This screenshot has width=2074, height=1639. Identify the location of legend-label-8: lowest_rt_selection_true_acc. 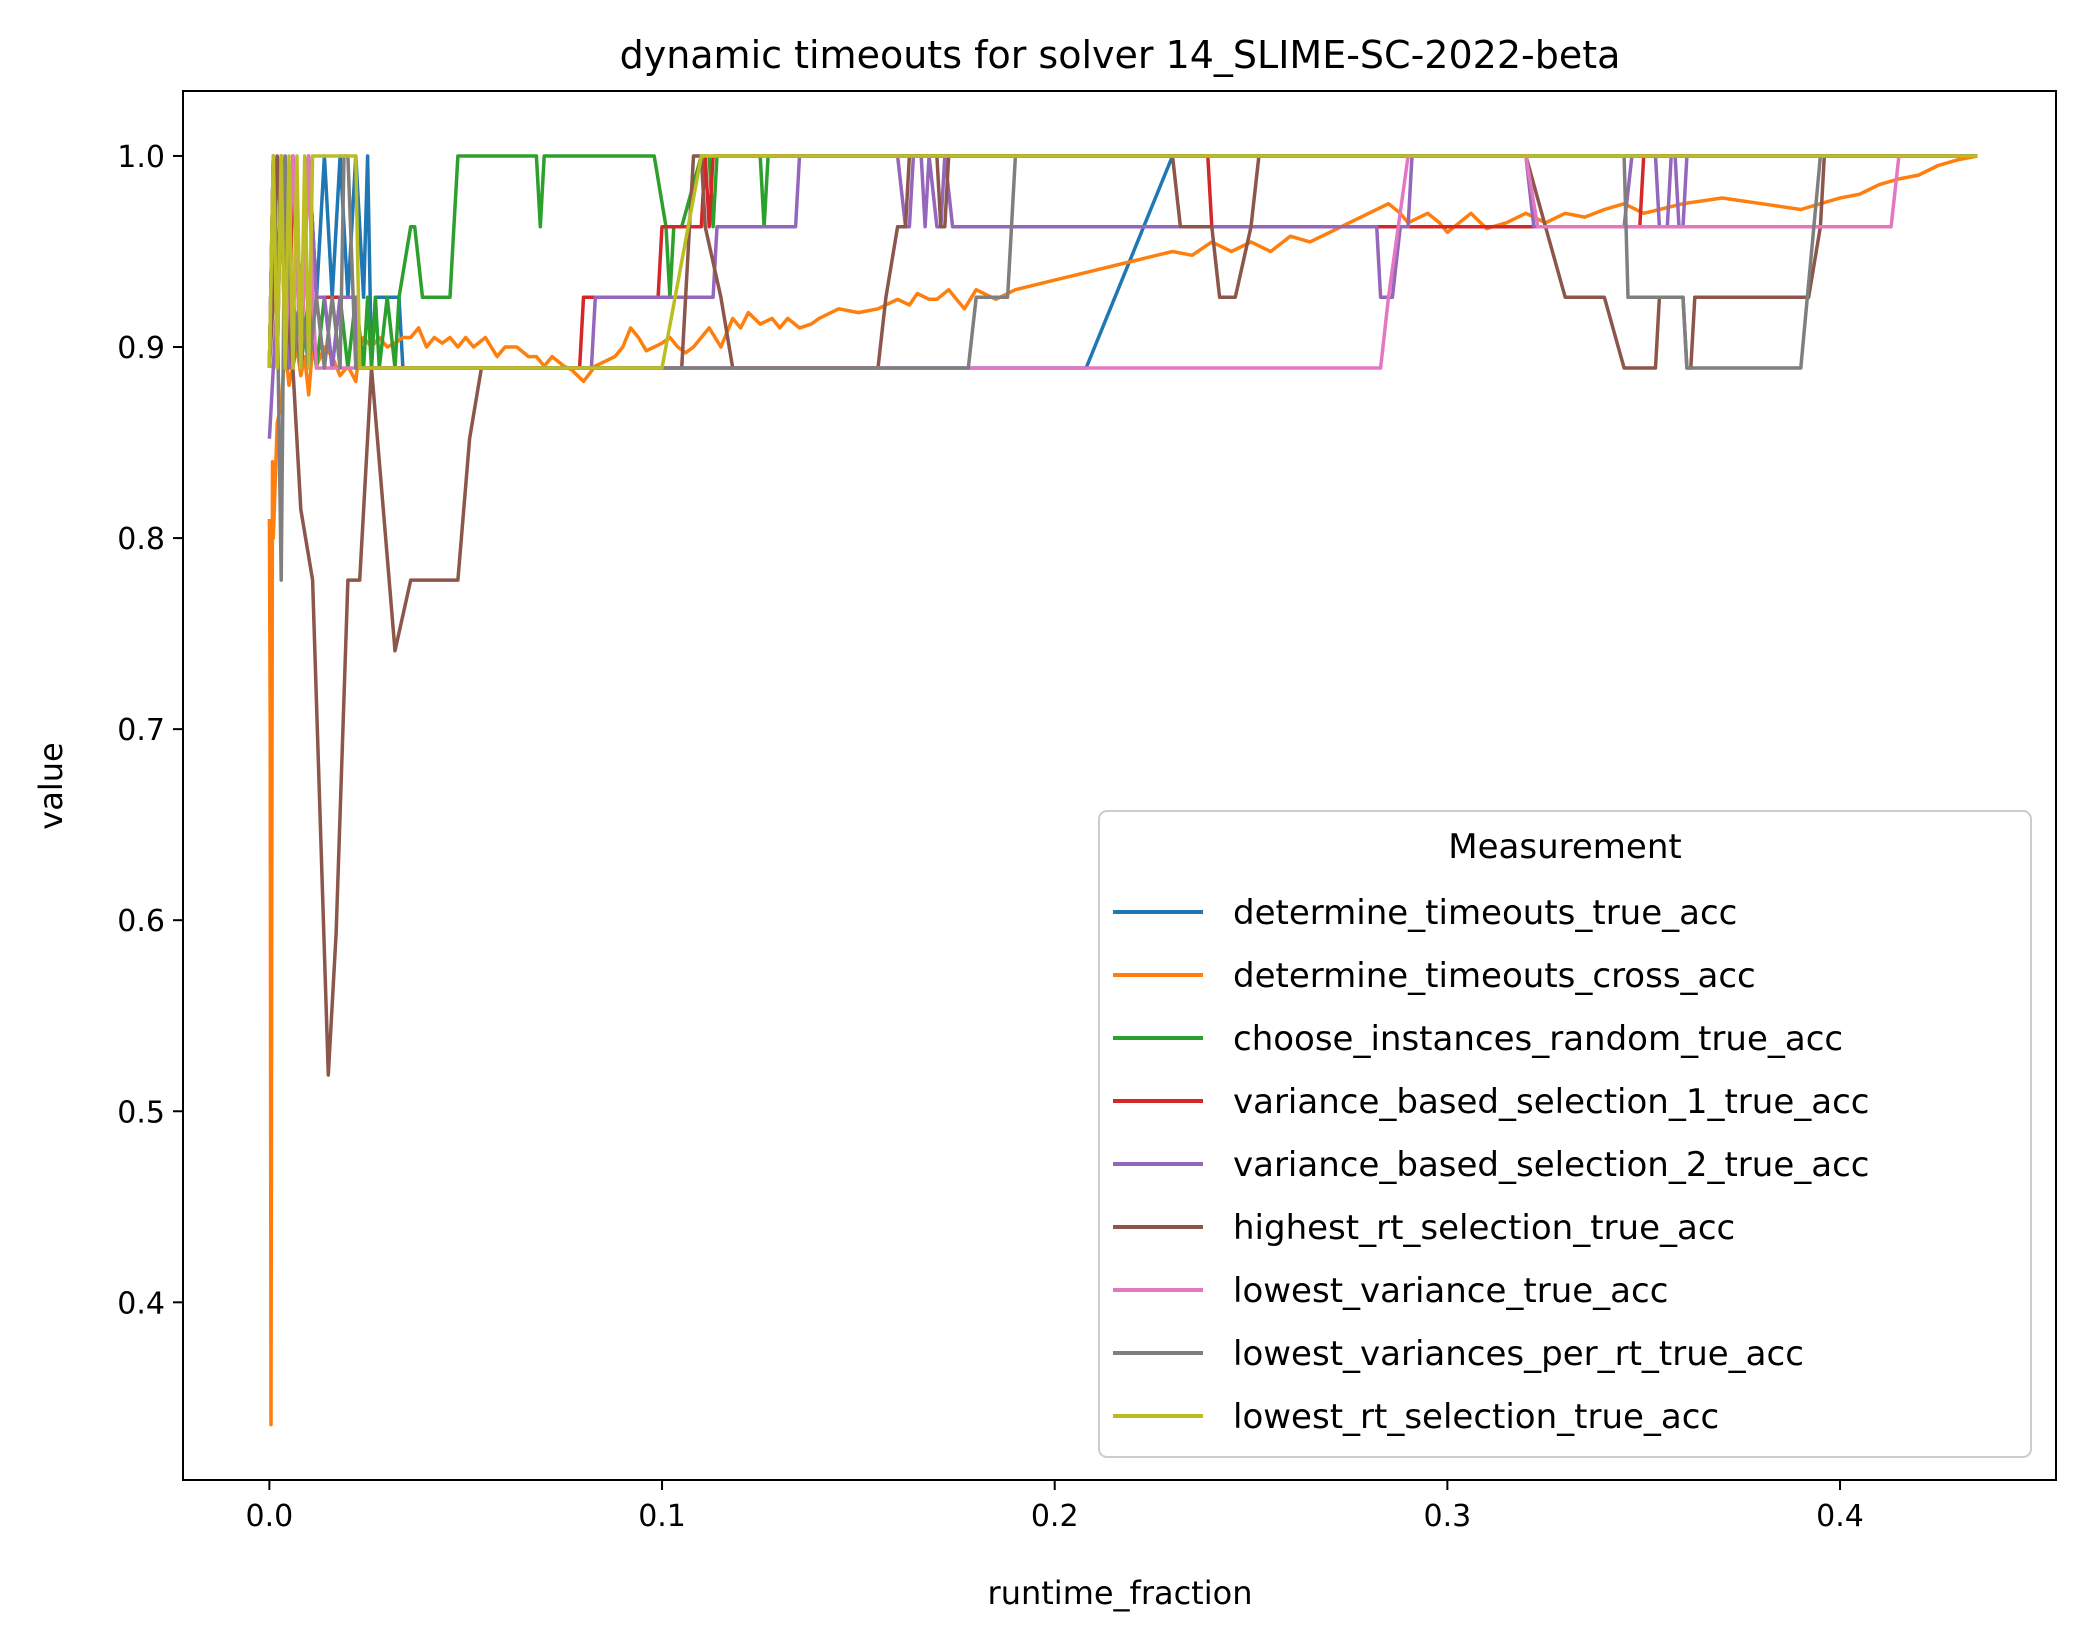
(1476, 1417).